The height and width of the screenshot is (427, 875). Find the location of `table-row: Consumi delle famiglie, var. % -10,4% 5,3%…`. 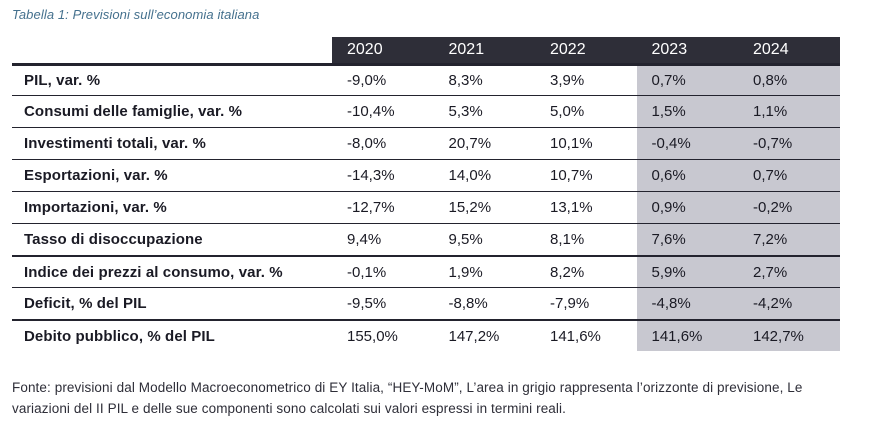

table-row: Consumi delle famiglie, var. % -10,4% 5,3%… is located at coordinates (426, 111).